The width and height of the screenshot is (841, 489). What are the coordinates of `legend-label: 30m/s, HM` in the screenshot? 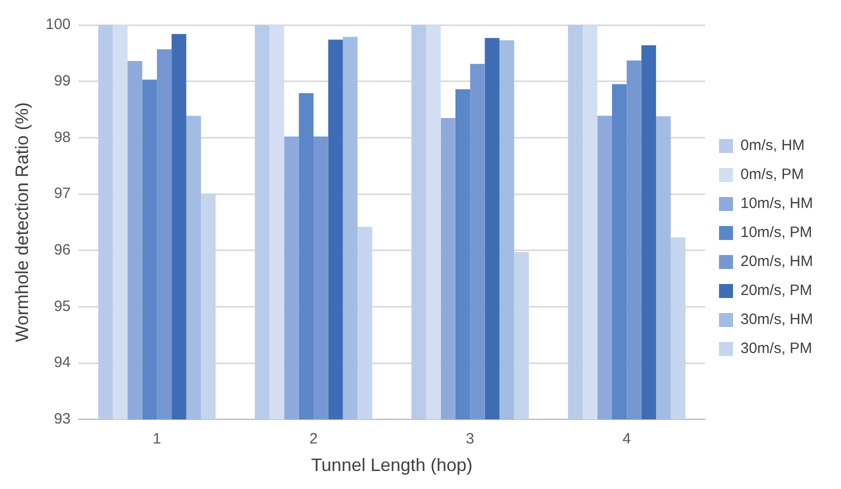 It's located at (777, 319).